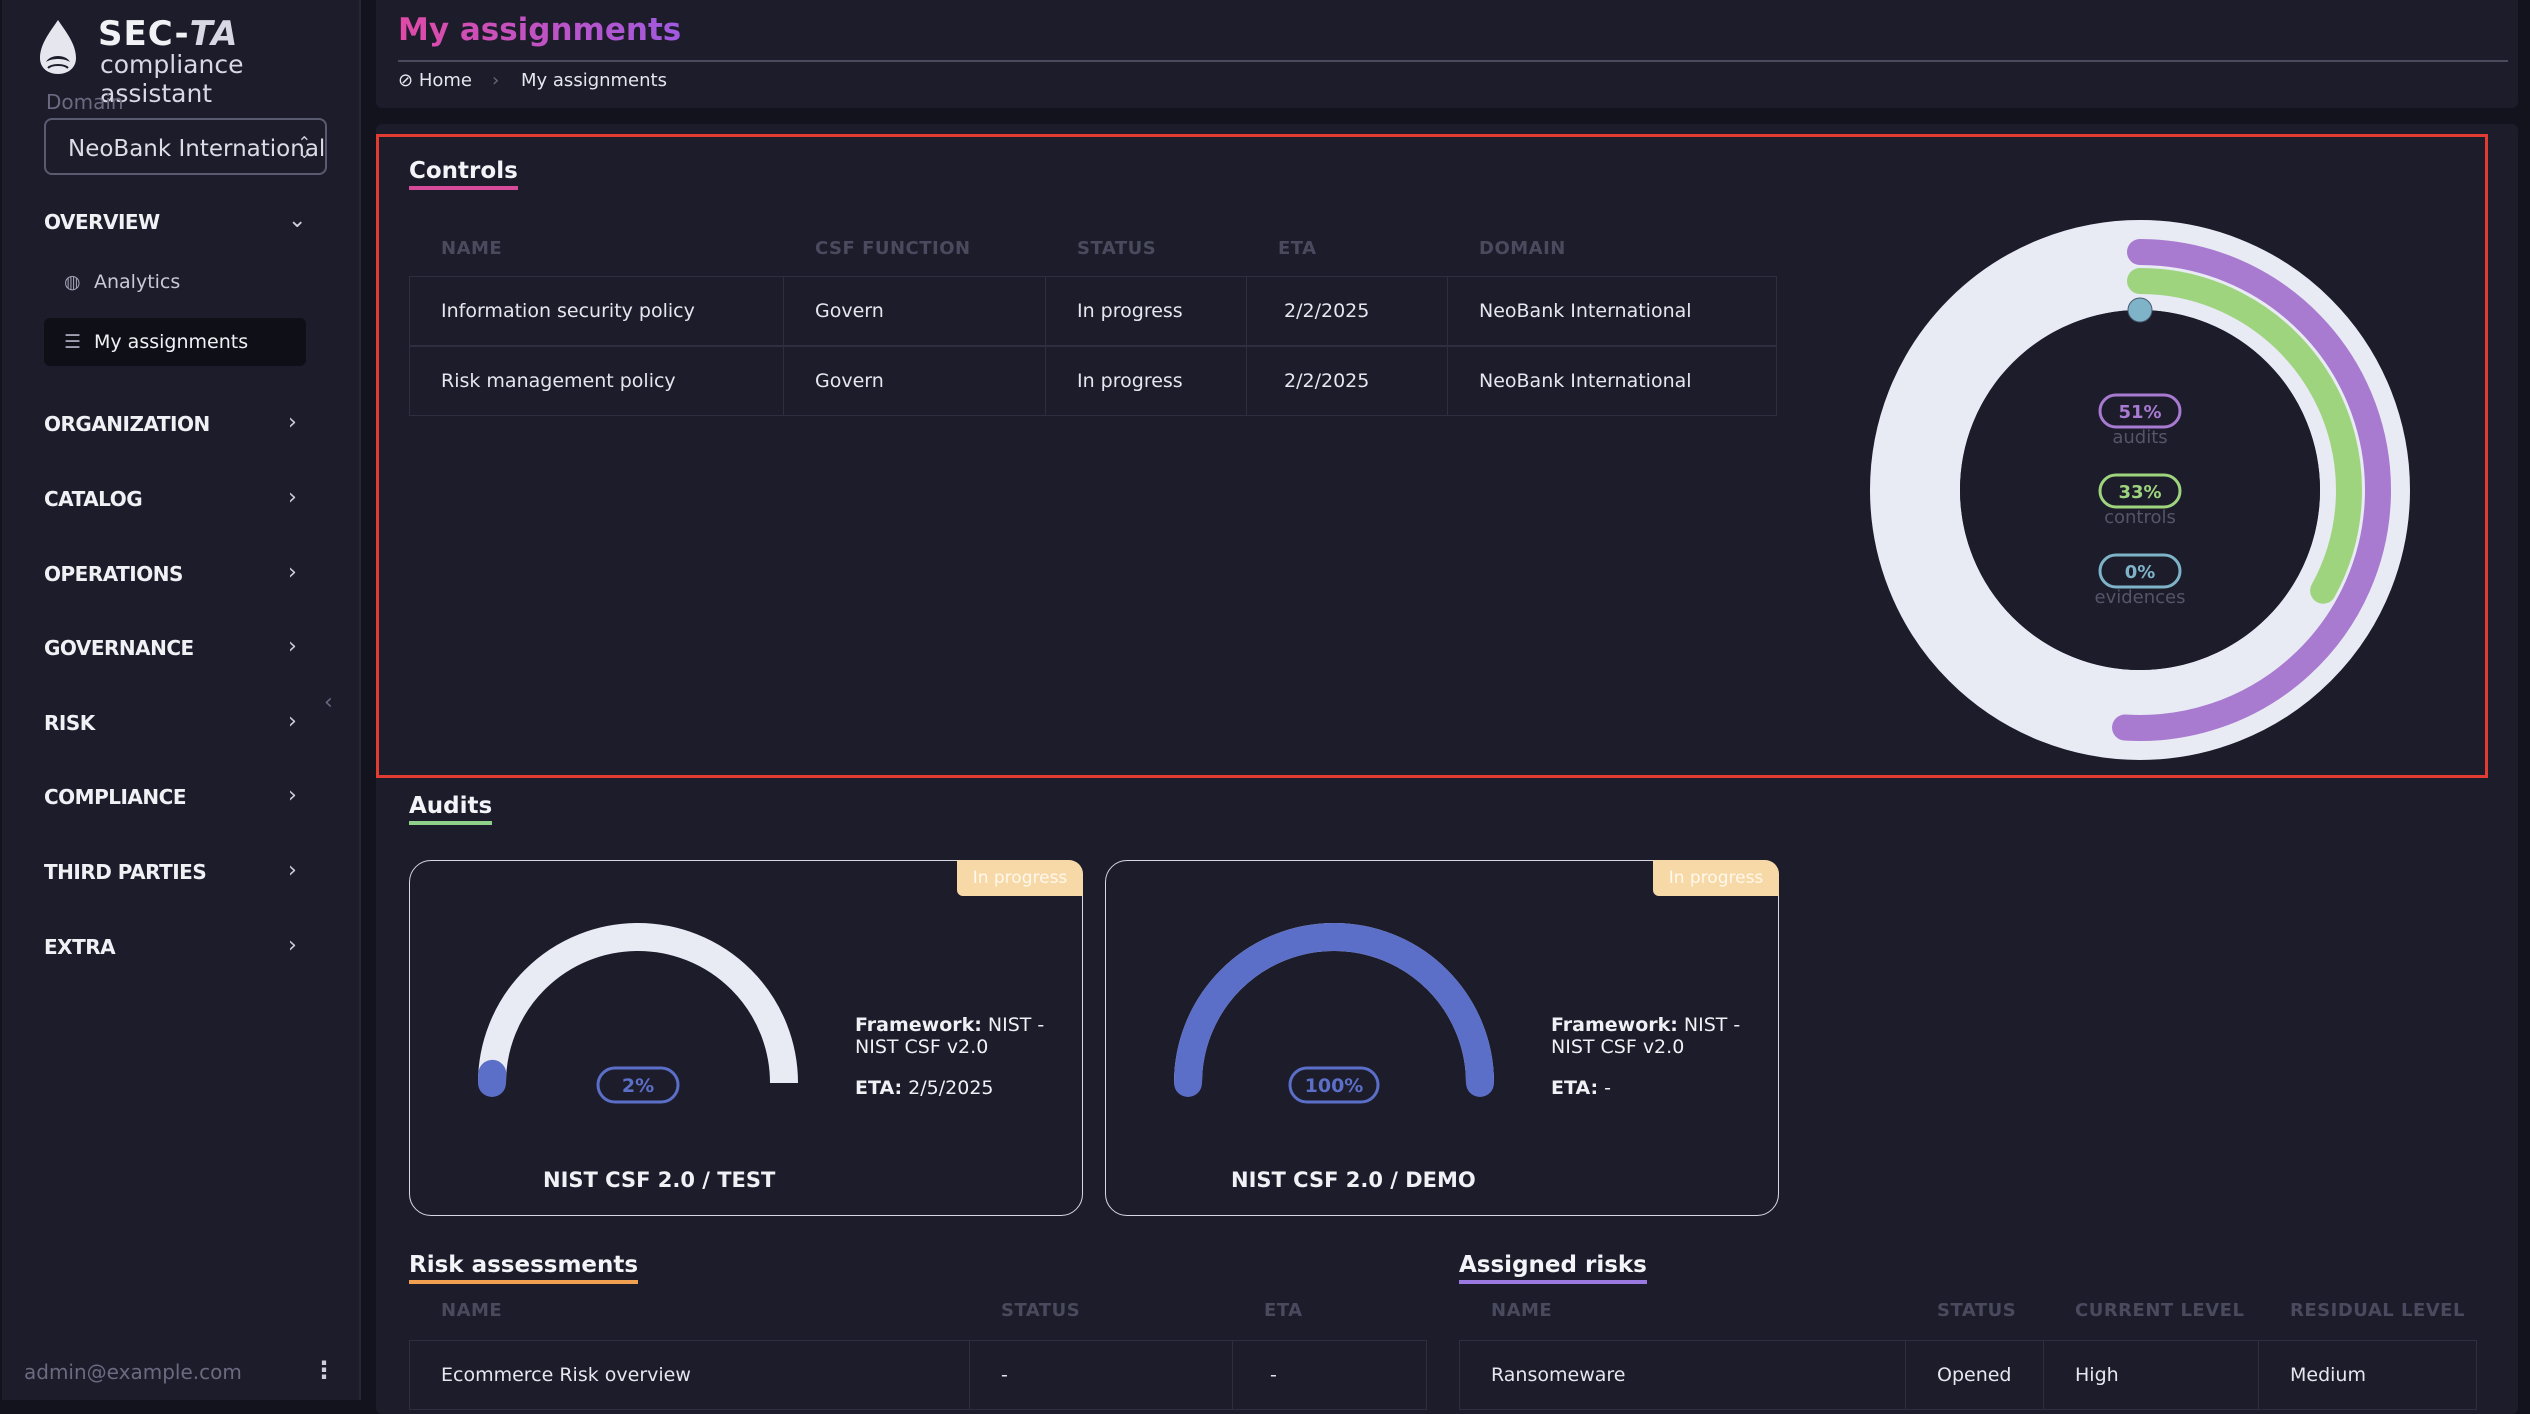 The height and width of the screenshot is (1414, 2530). What do you see at coordinates (113, 574) in the screenshot?
I see `nav-operations: OPERATIONS` at bounding box center [113, 574].